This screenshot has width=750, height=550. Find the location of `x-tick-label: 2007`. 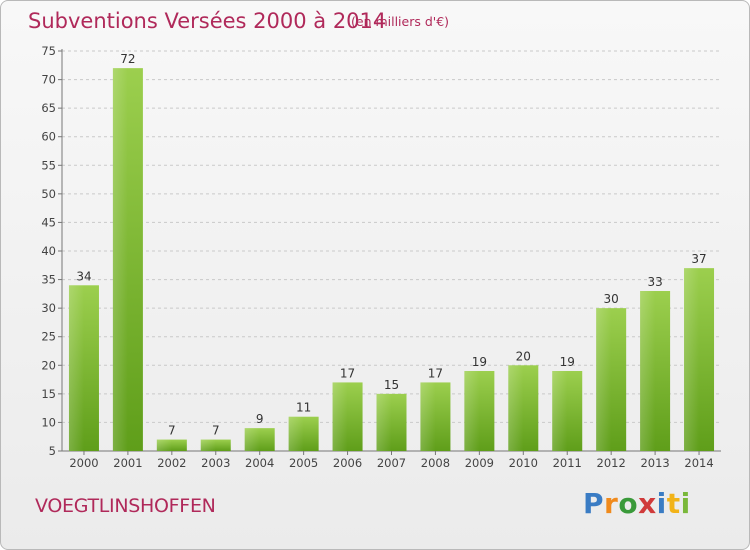

x-tick-label: 2007 is located at coordinates (391, 463).